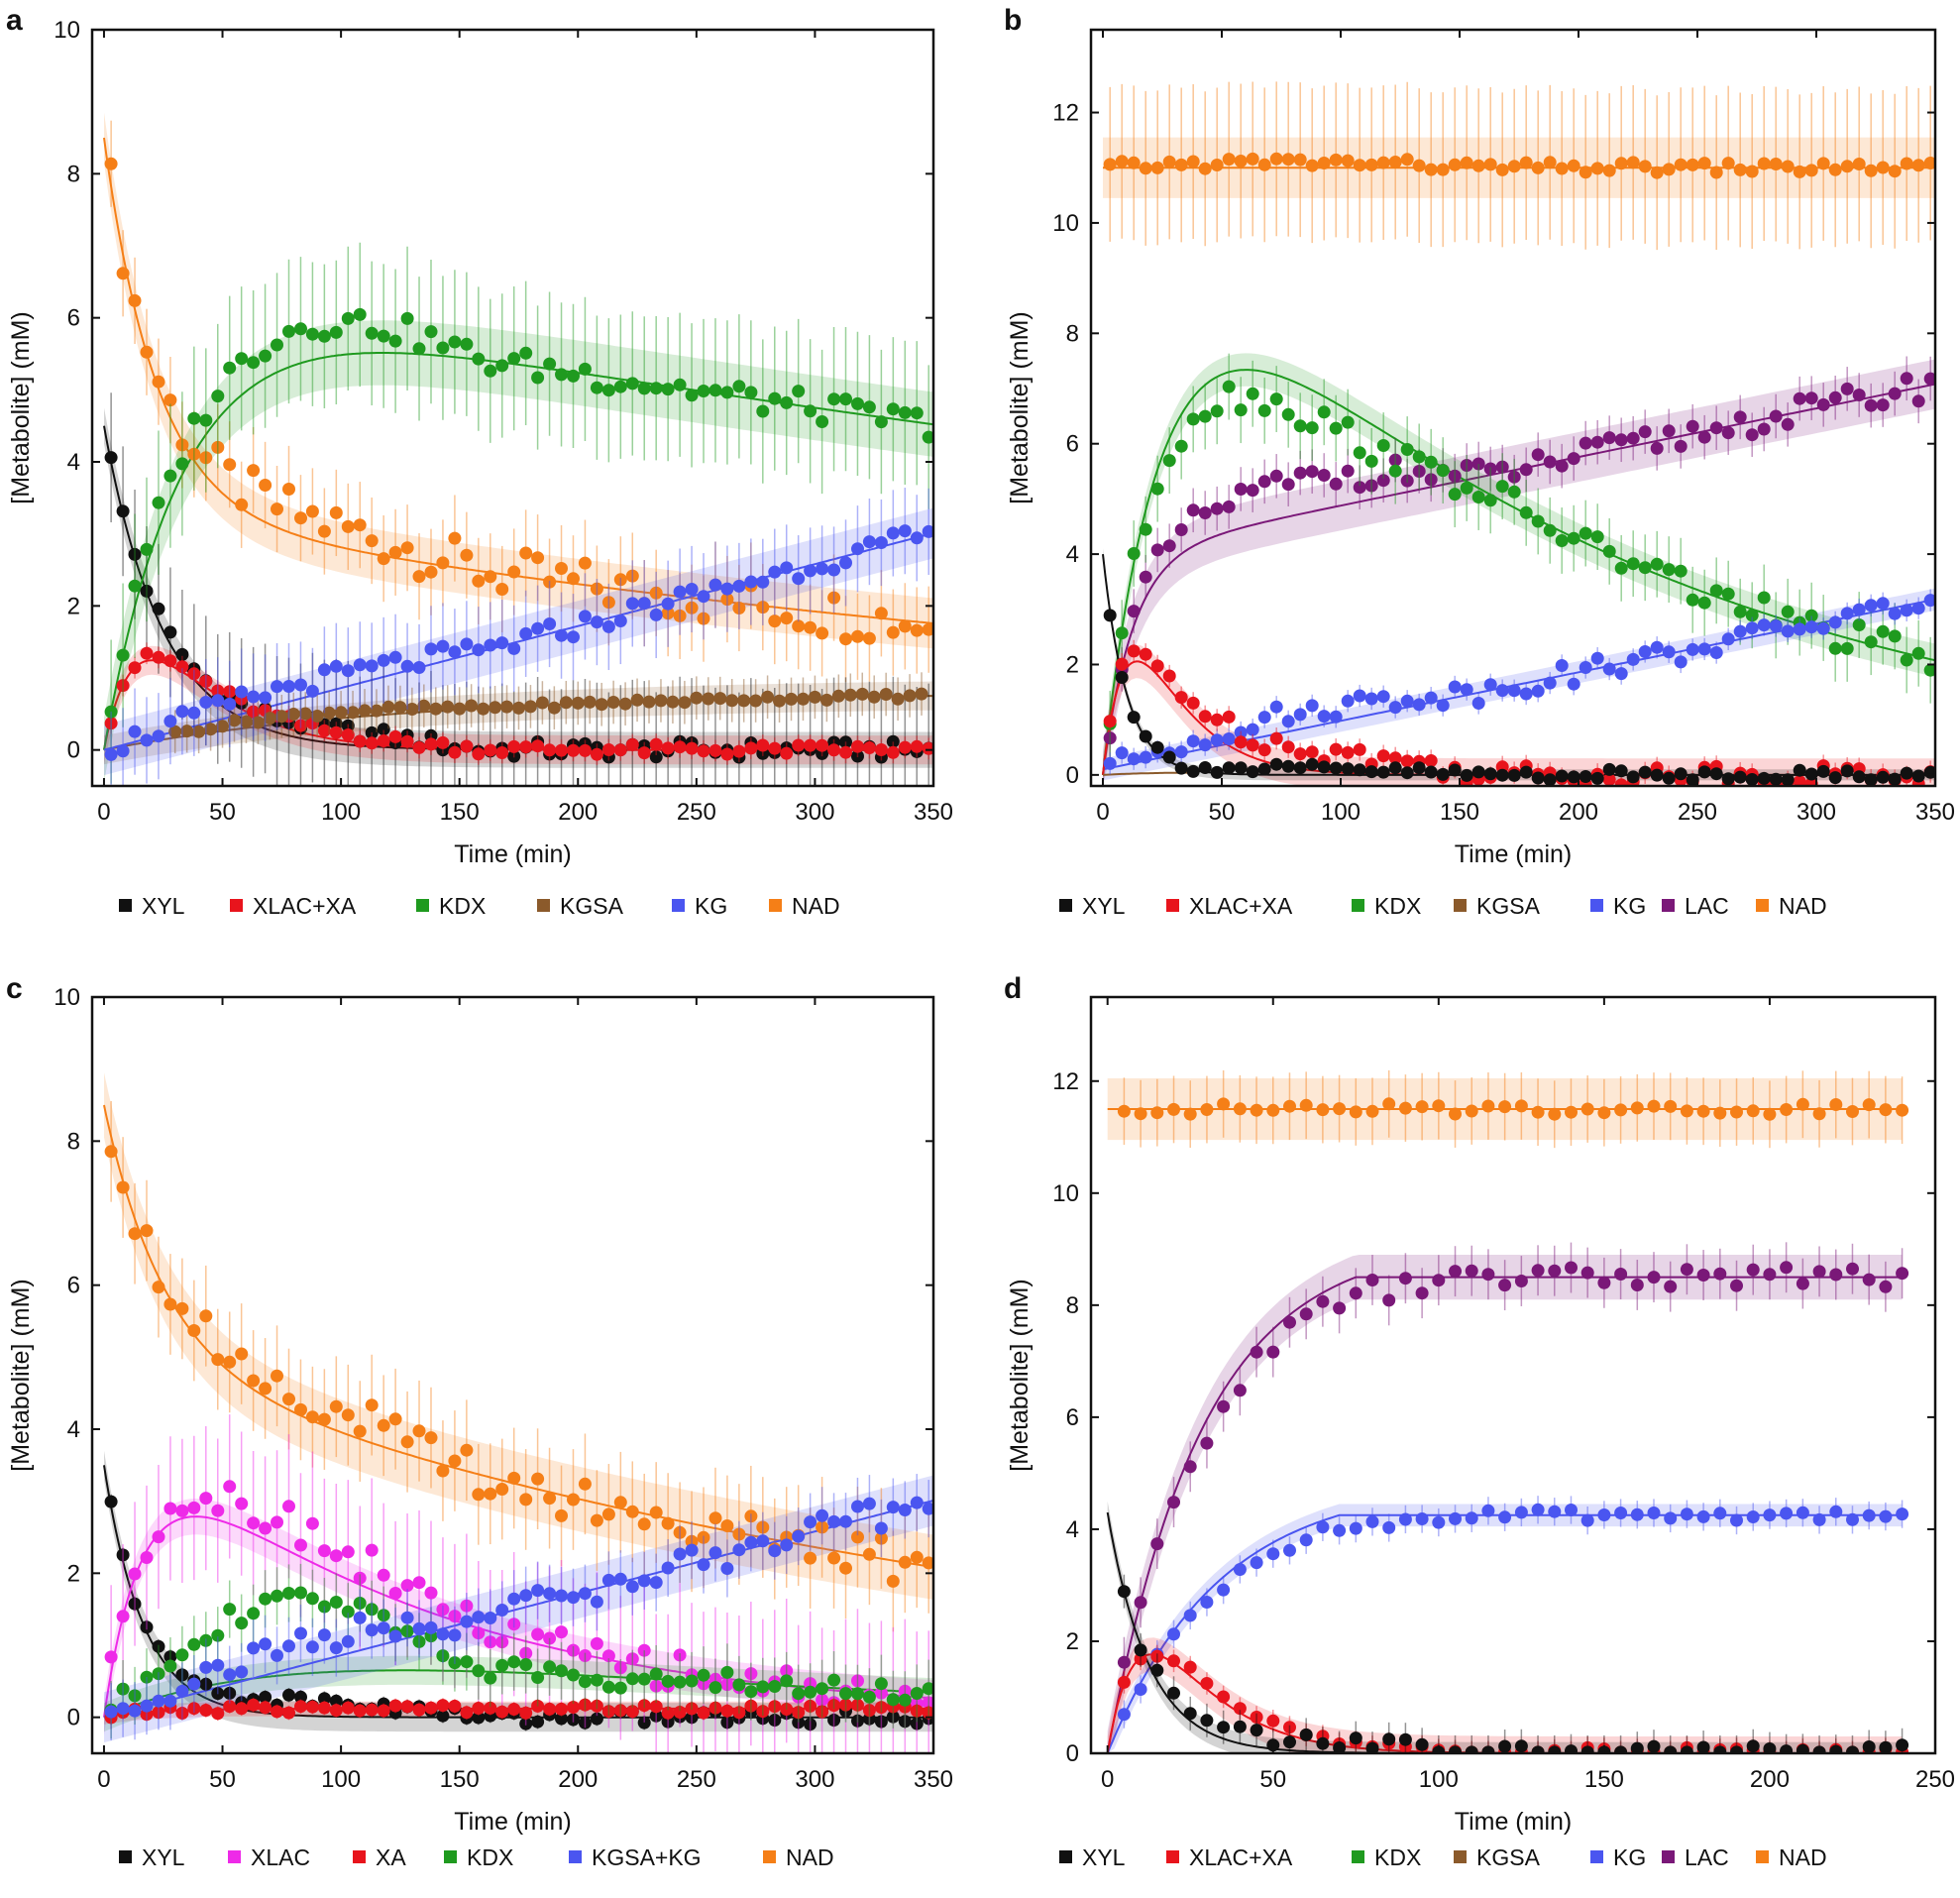 This screenshot has width=1960, height=1898. I want to click on model-line-kg, so click(518, 641).